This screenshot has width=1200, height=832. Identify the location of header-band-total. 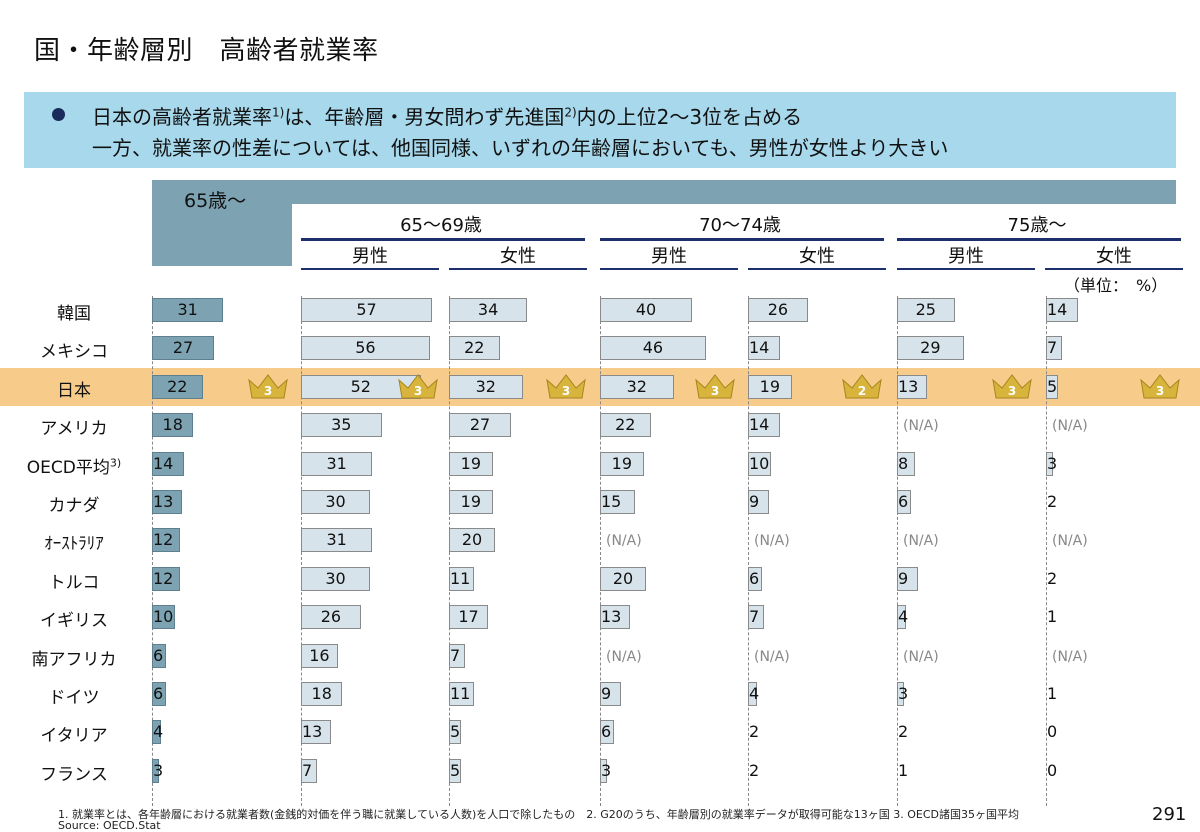
(222, 223).